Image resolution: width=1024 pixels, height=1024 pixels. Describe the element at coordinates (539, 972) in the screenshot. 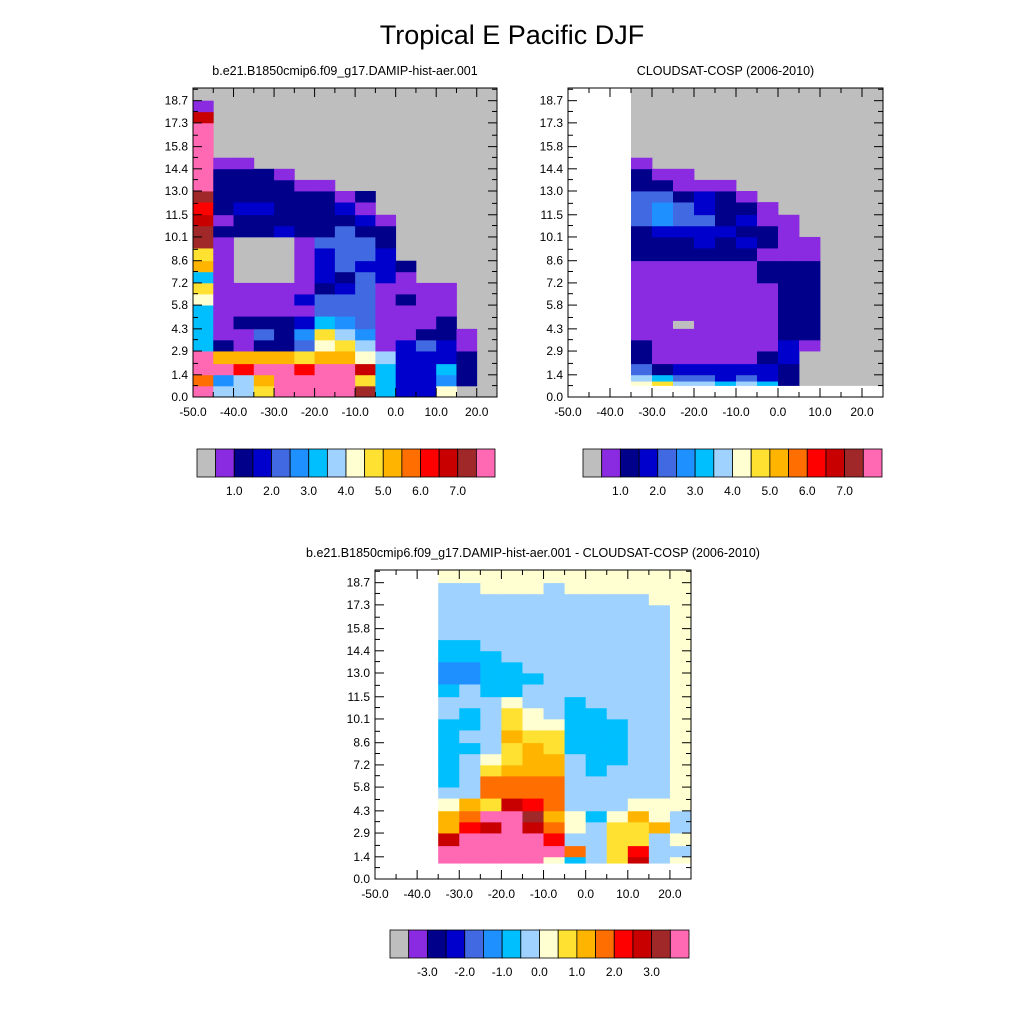

I see `colorbar-label: 0.0` at that location.